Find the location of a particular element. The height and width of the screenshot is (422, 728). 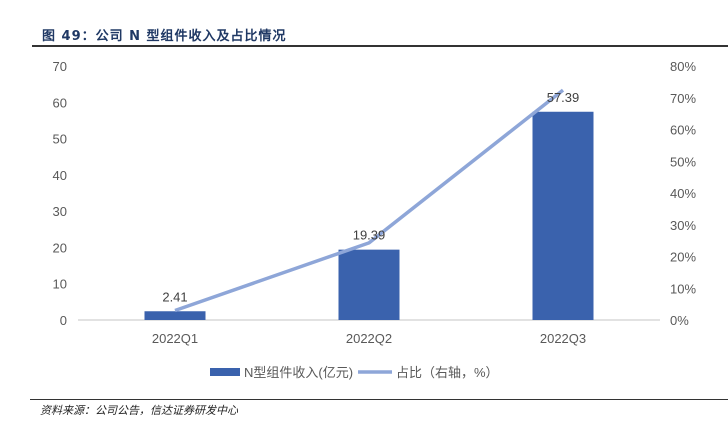

bar-data-label: 19.39 is located at coordinates (369, 235).